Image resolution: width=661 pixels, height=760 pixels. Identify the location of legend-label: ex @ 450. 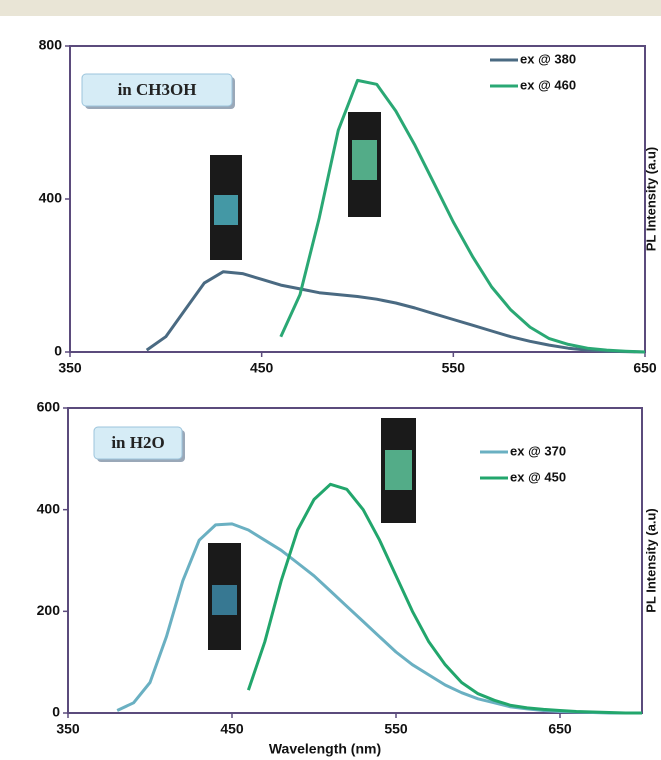
(538, 476).